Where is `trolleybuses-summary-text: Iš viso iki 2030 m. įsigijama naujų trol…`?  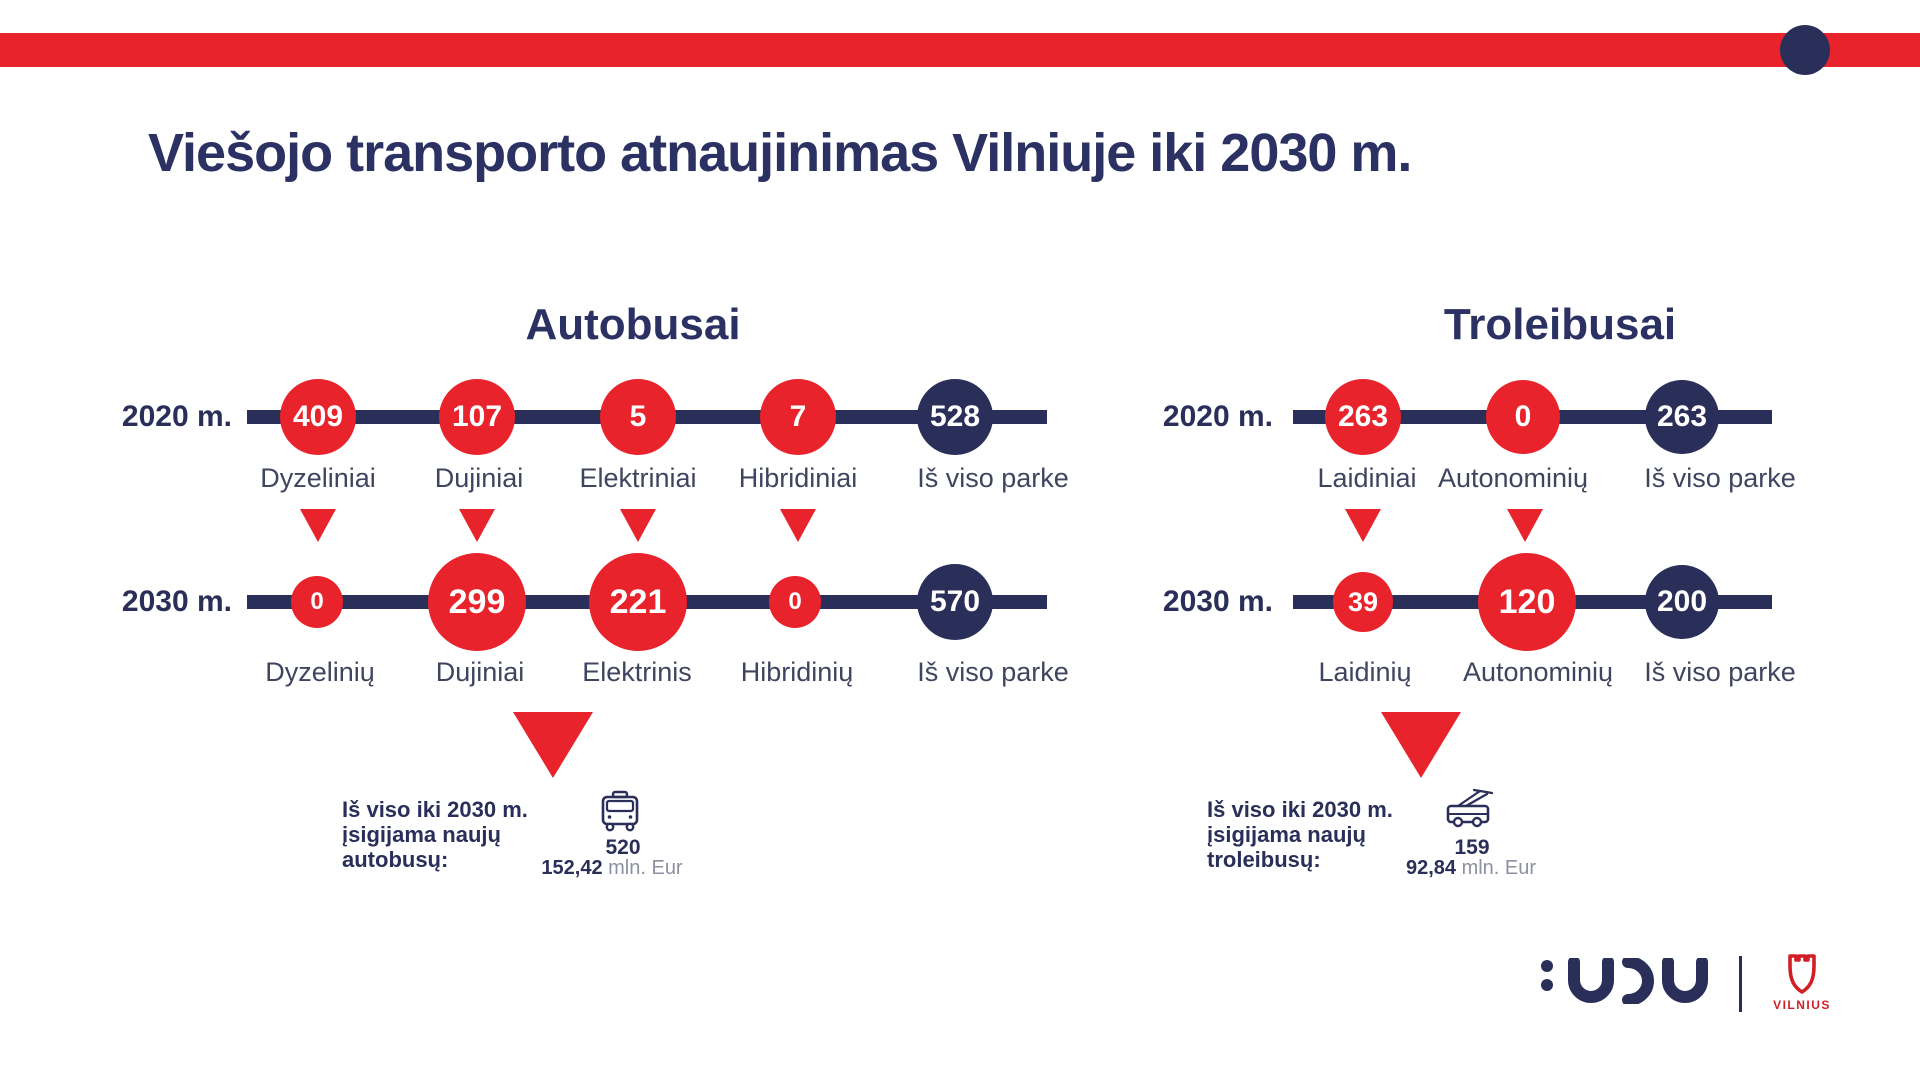
trolleybuses-summary-text: Iš viso iki 2030 m. įsigijama naujų trol… is located at coordinates (1300, 834).